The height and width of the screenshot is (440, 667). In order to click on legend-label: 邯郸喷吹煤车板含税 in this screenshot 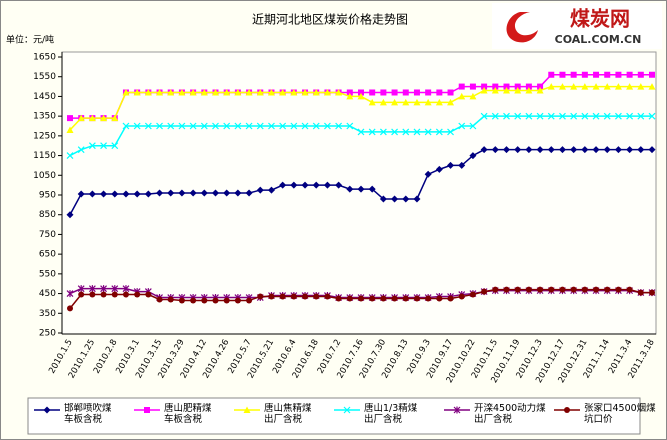, I will do `click(88, 414)`.